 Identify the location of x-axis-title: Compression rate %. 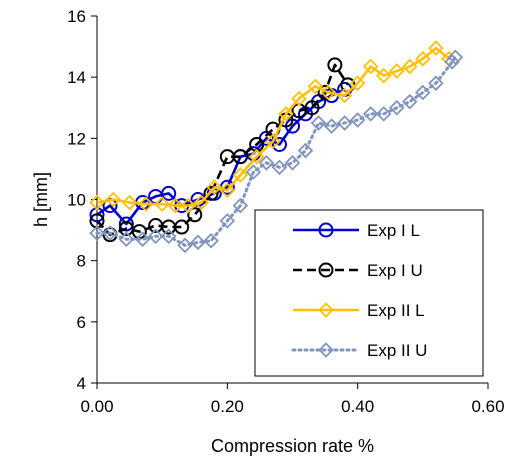
(292, 446).